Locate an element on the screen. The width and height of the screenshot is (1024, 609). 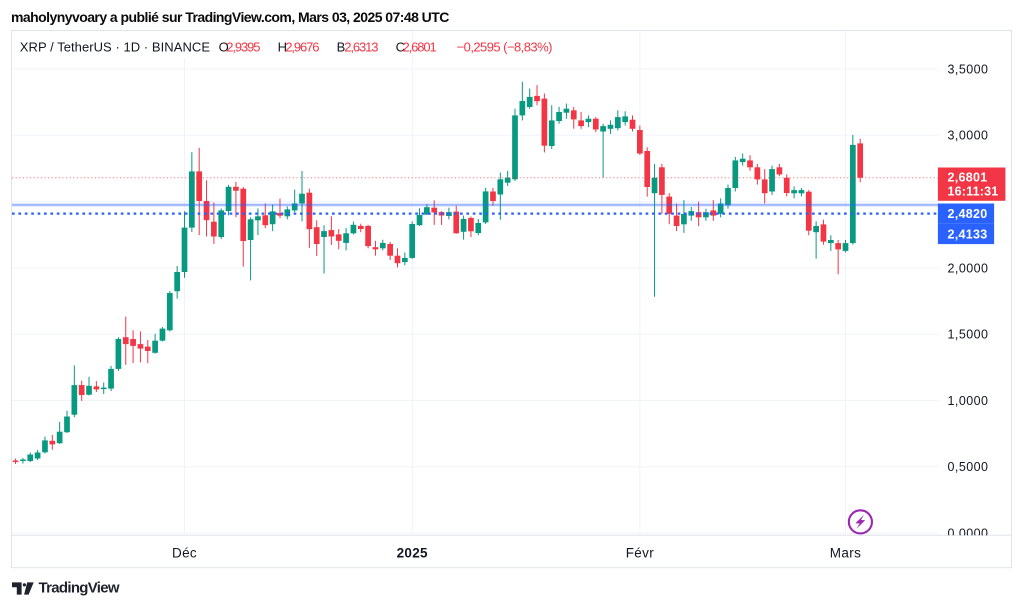
svg-text: 0,0000 is located at coordinates (968, 534).